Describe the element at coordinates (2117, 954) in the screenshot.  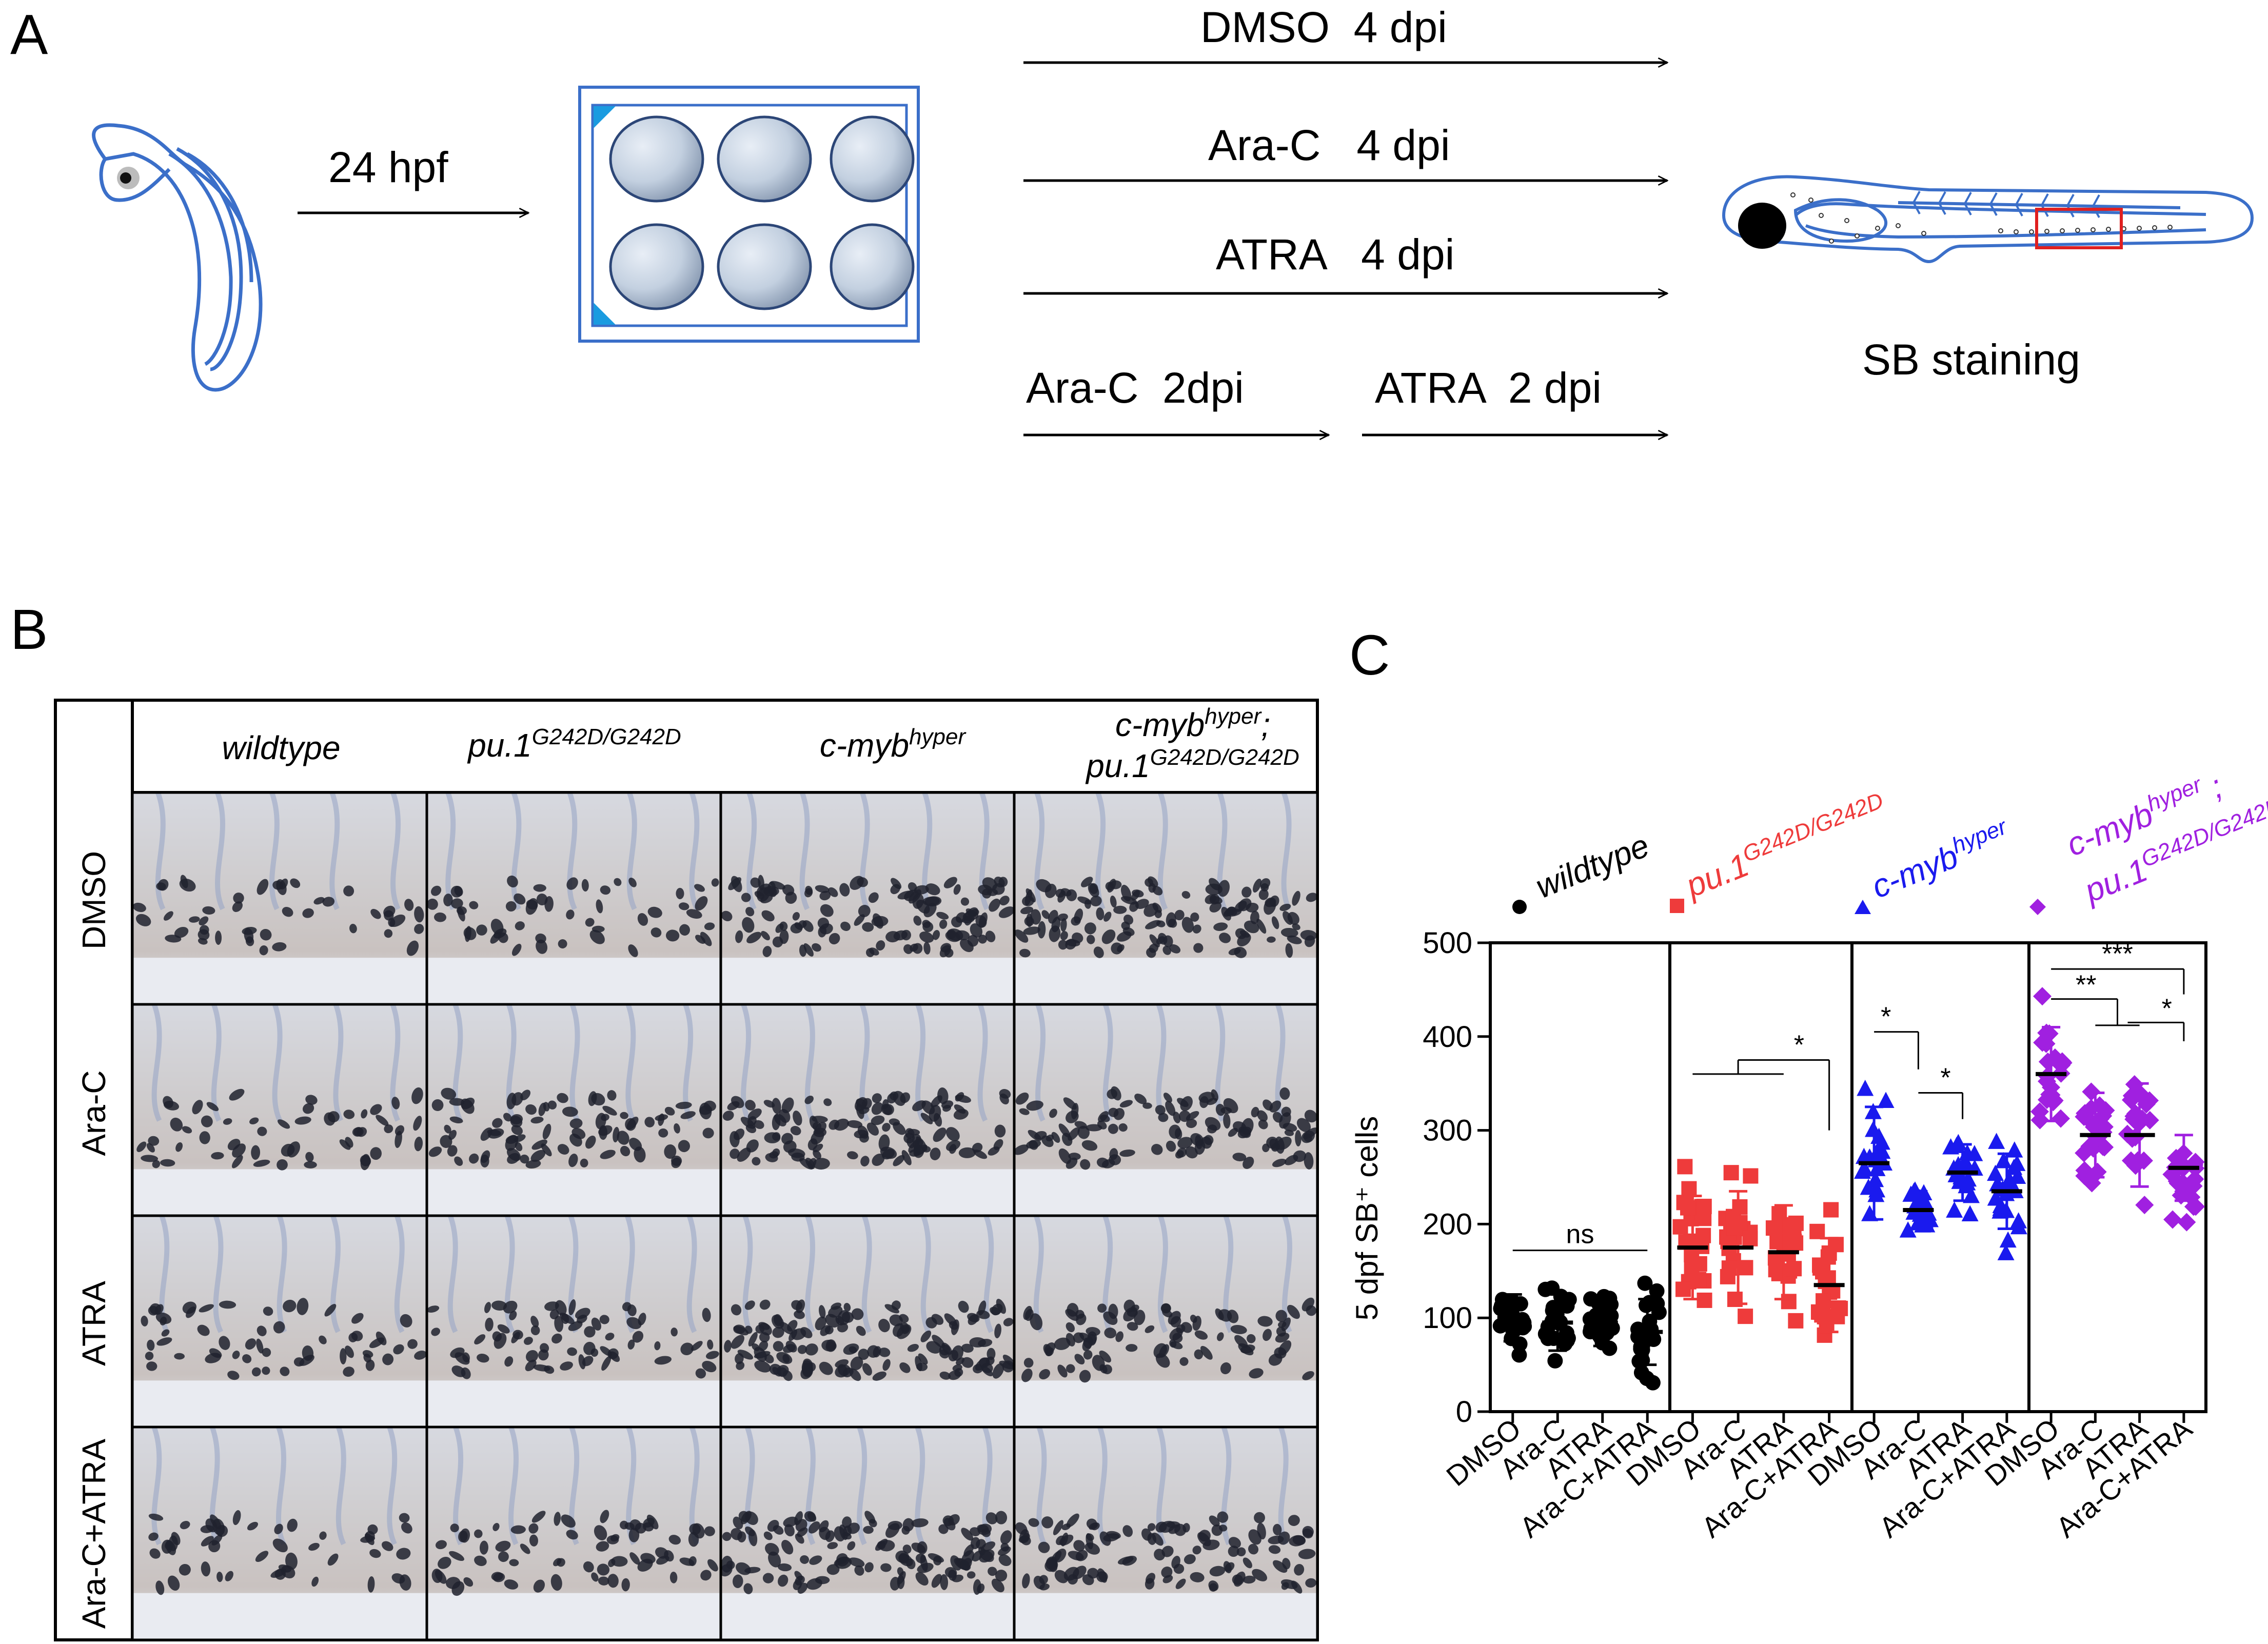
I see `significance-label: ***` at that location.